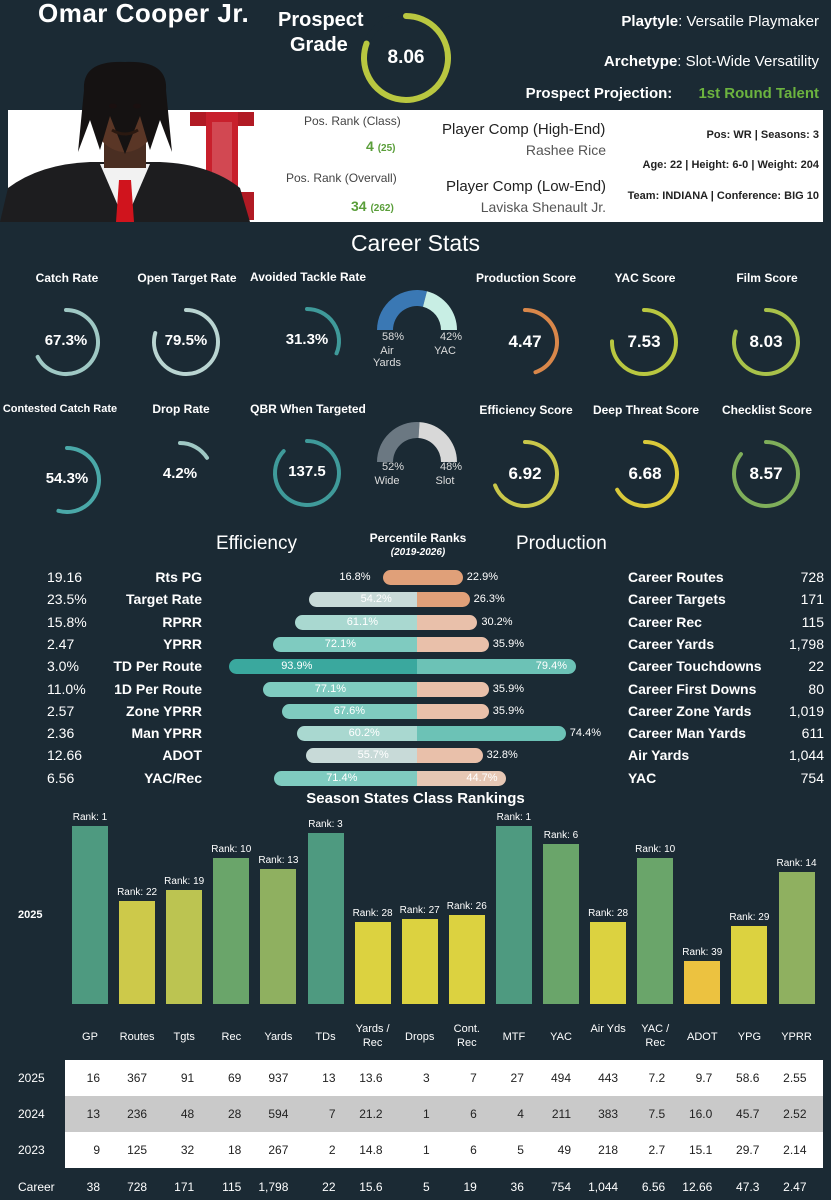  Describe the element at coordinates (603, 1187) in the screenshot. I see `table-cell: 1,044` at that location.